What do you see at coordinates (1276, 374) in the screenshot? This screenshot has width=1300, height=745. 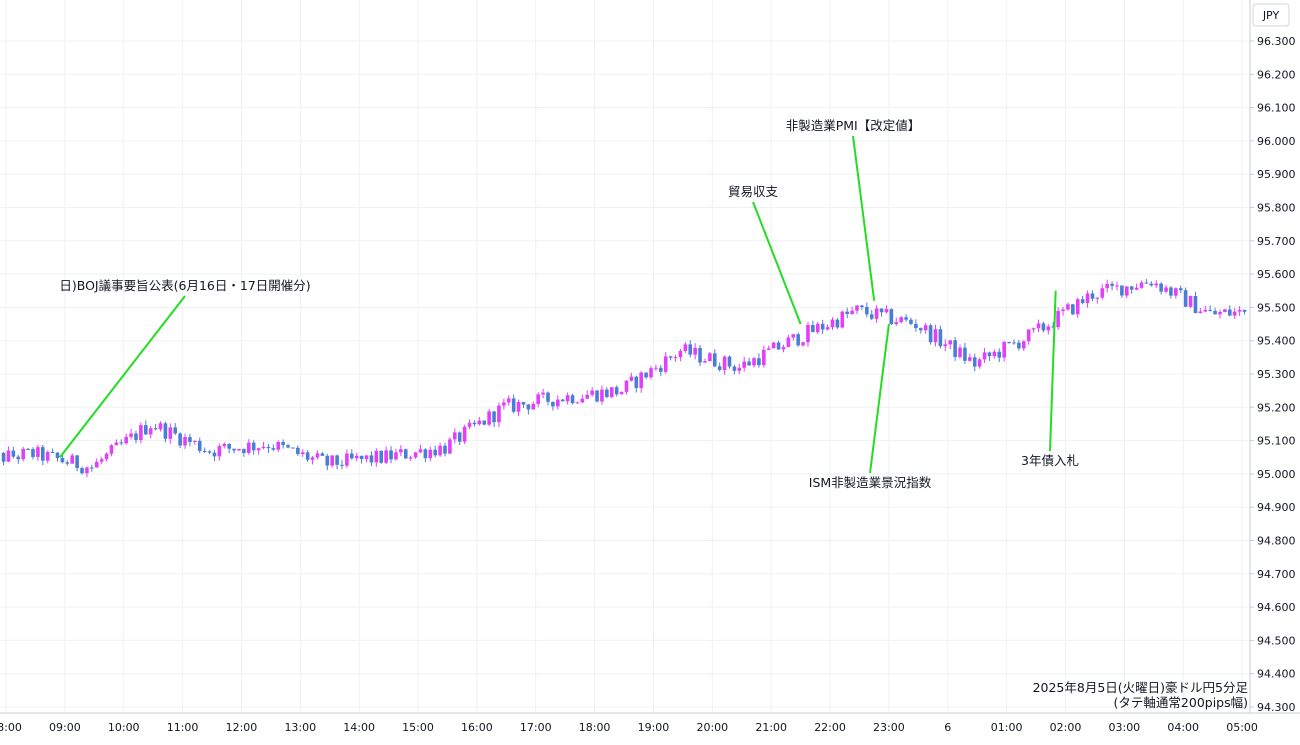 I see `price-tick-label: 95.300` at bounding box center [1276, 374].